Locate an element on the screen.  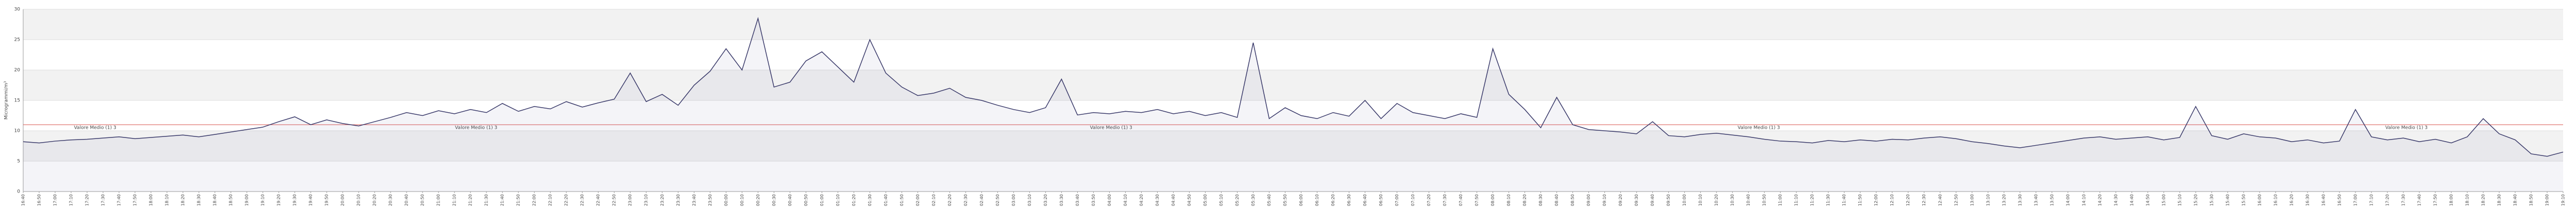
x-tick-label: 07:20 is located at coordinates (1429, 200).